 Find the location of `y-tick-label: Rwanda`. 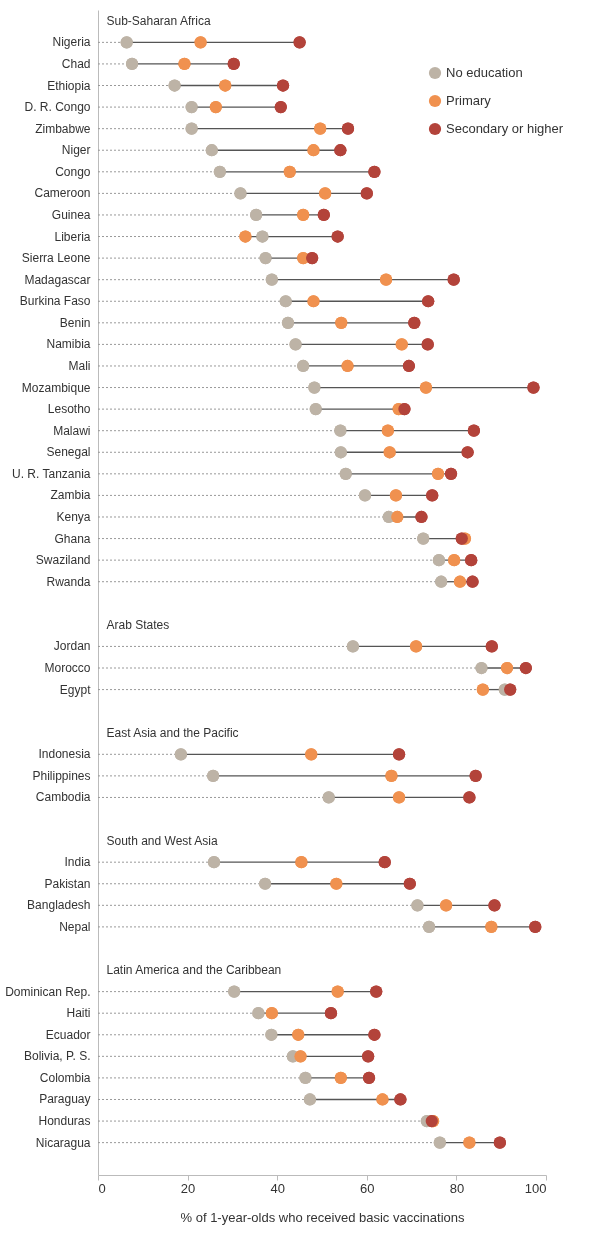

y-tick-label: Rwanda is located at coordinates (68, 581).